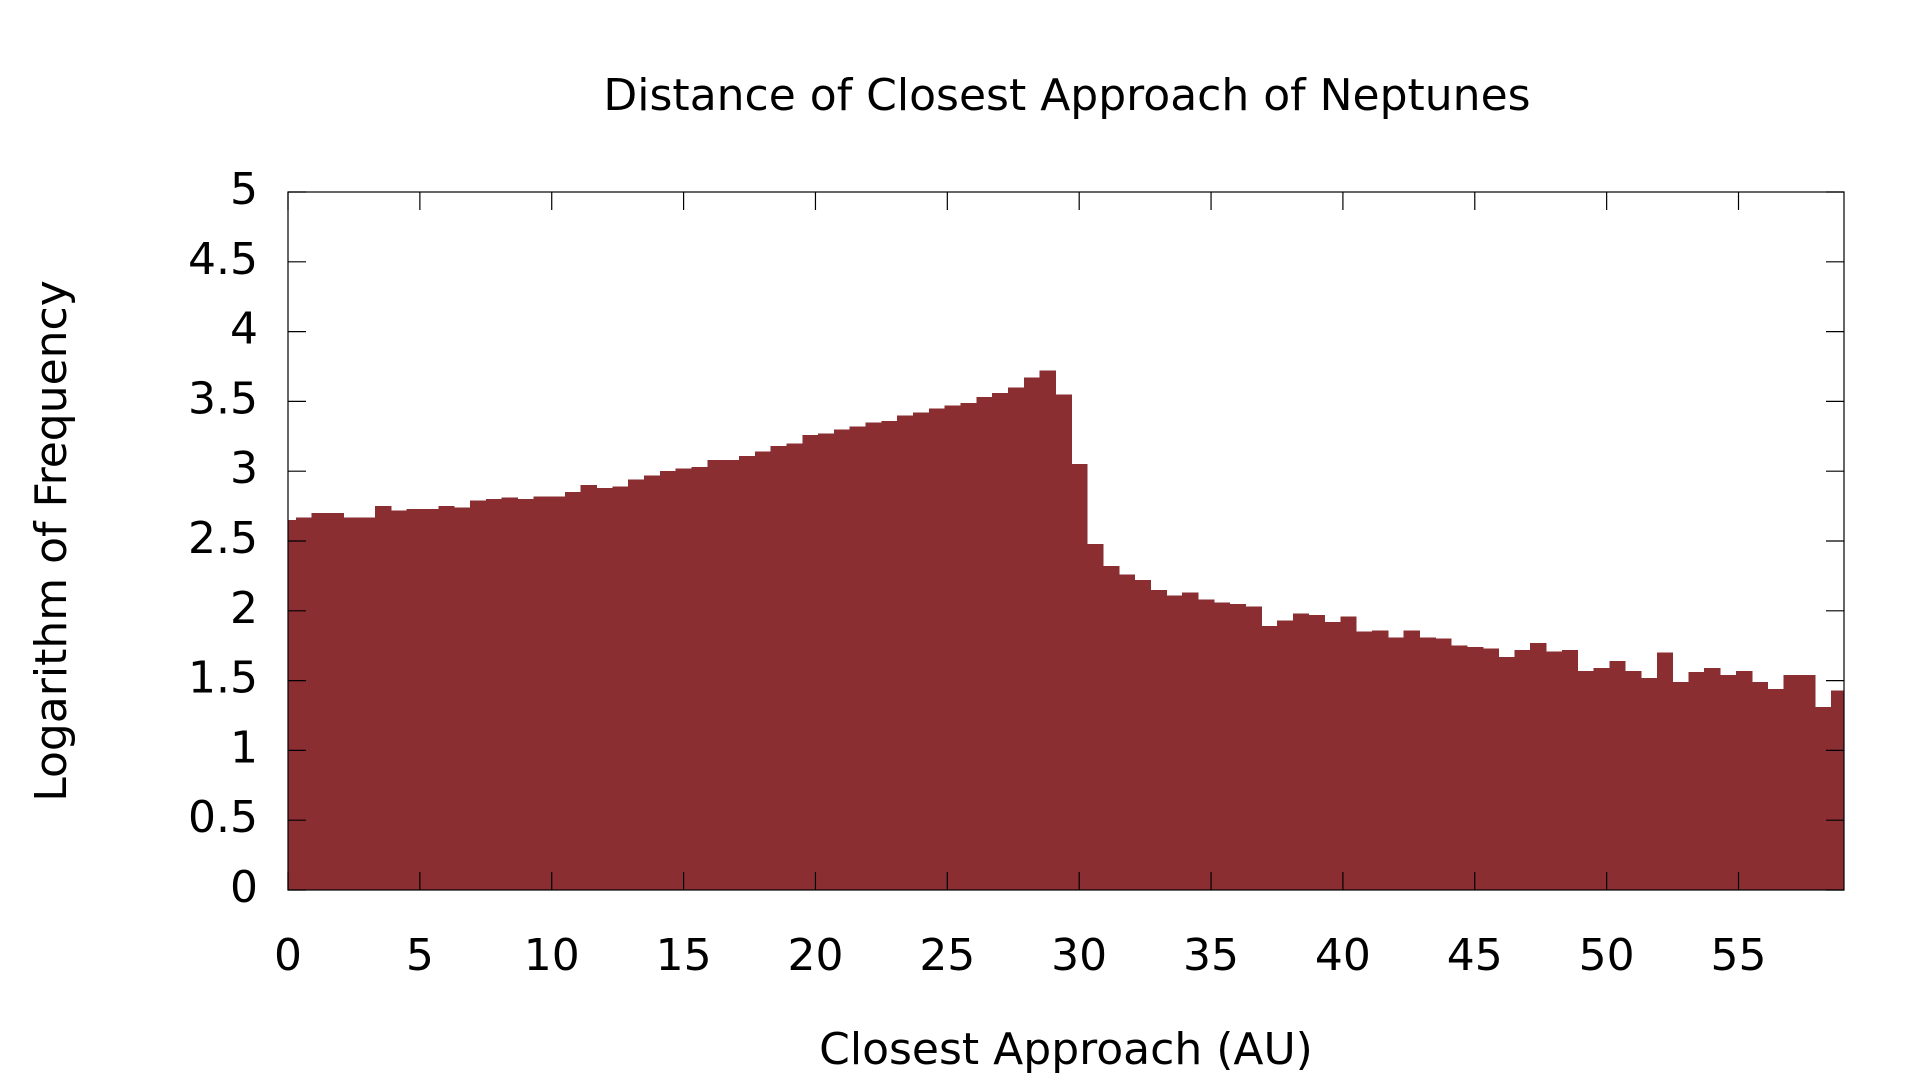 The height and width of the screenshot is (1080, 1920). Describe the element at coordinates (1066, 95) in the screenshot. I see `chart-title: Distance of Closest Approach of Neptunes` at that location.